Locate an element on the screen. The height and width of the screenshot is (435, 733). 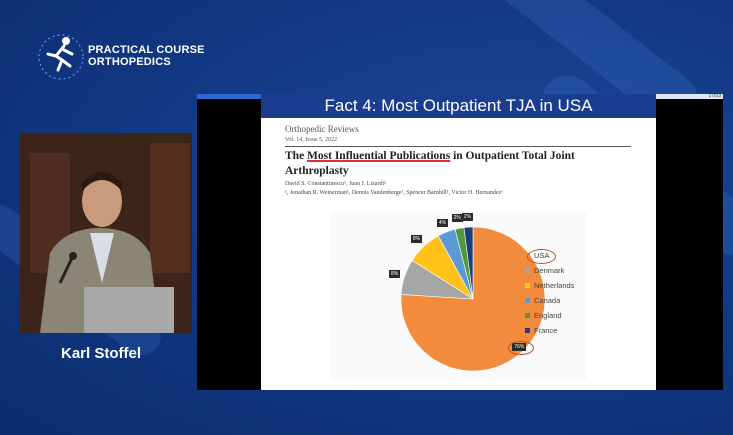
speaker-video is located at coordinates (106, 233).